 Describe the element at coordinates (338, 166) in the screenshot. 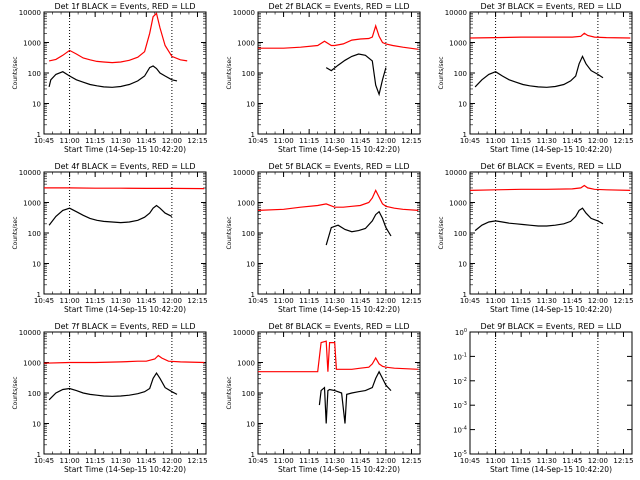

I see `chart-title: Det 5f BLACK = Events, RED = LLD` at that location.